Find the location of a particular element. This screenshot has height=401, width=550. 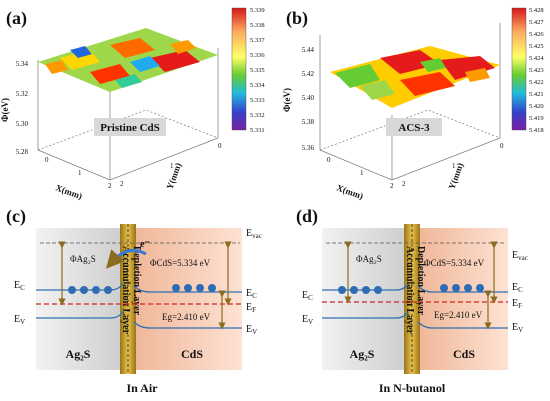

axes-box is located at coordinates (410, 102).